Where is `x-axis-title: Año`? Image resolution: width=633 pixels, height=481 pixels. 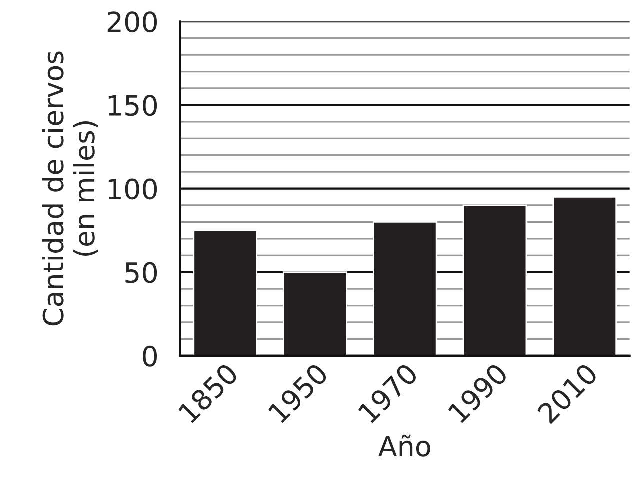 x-axis-title: Año is located at coordinates (404, 445).